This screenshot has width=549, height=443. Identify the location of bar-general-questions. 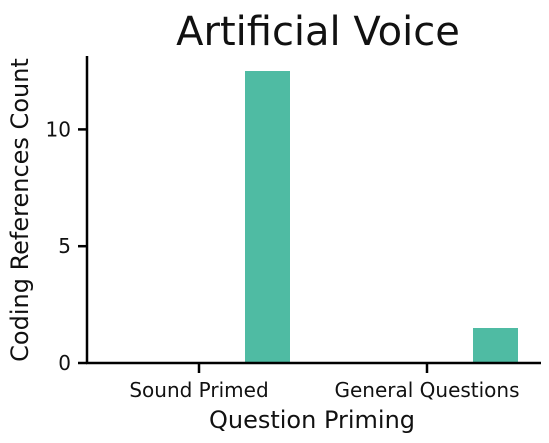
(495, 345).